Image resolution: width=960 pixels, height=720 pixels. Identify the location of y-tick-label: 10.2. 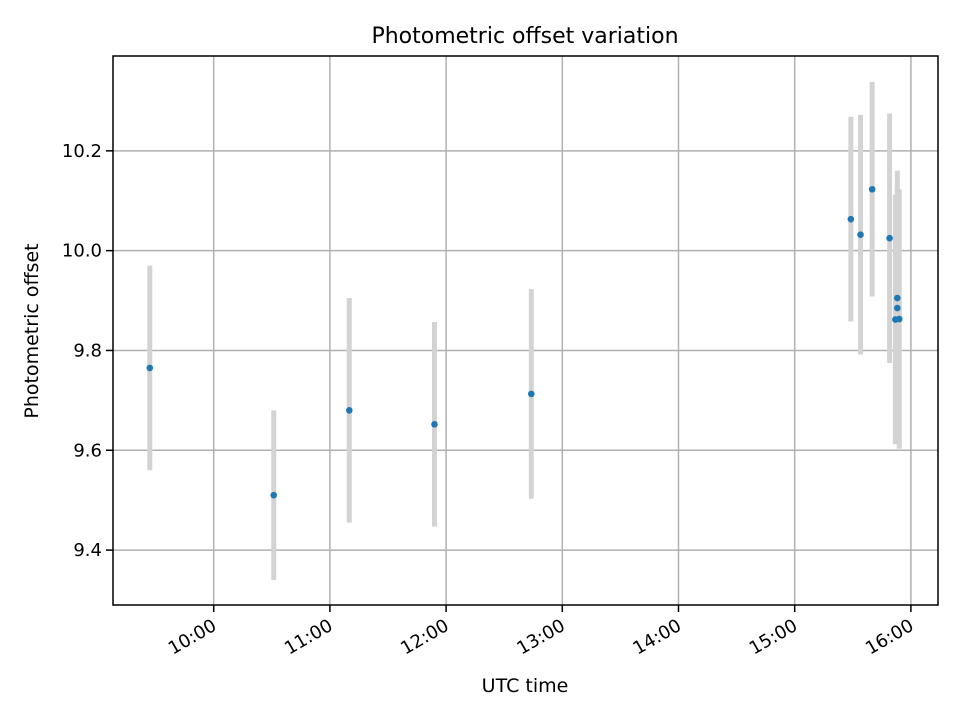
(82, 151).